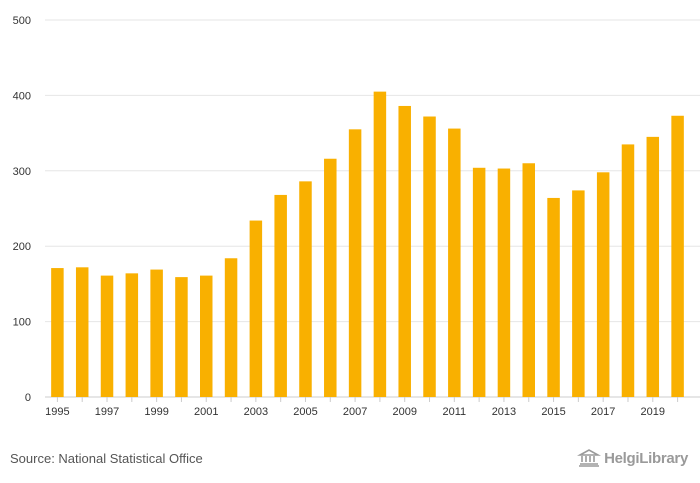 This screenshot has width=700, height=483. What do you see at coordinates (504, 282) in the screenshot?
I see `bar-2013` at bounding box center [504, 282].